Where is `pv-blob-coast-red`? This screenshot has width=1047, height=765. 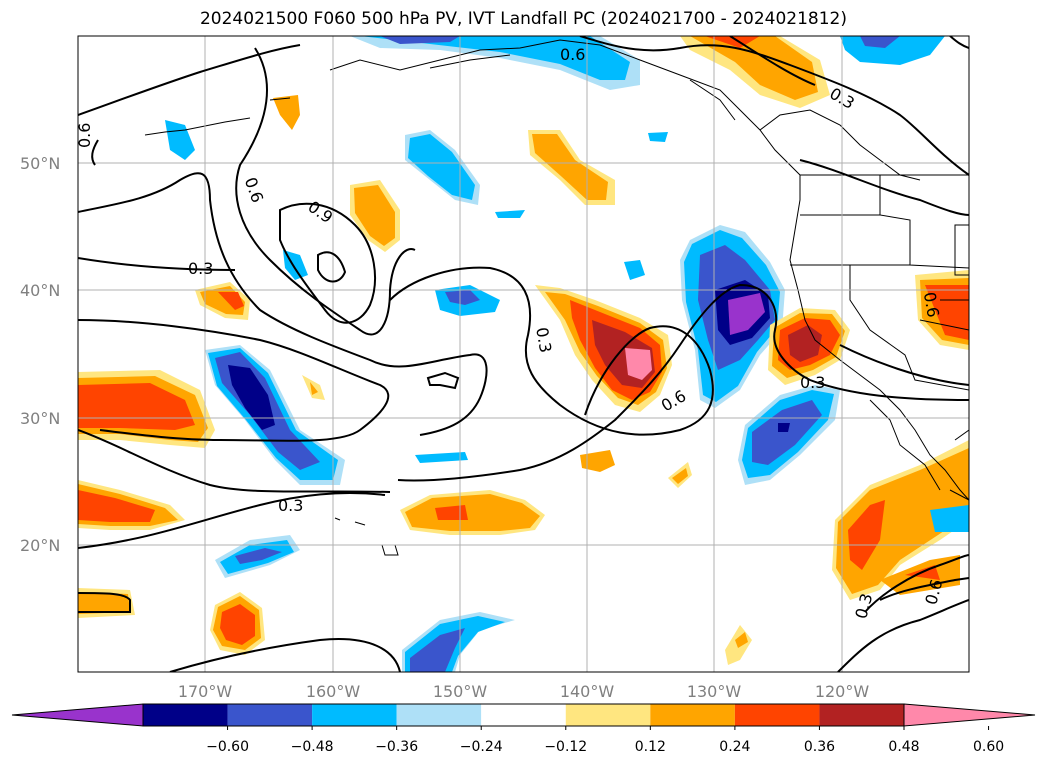
pv-blob-coast-red is located at coordinates (809, 346).